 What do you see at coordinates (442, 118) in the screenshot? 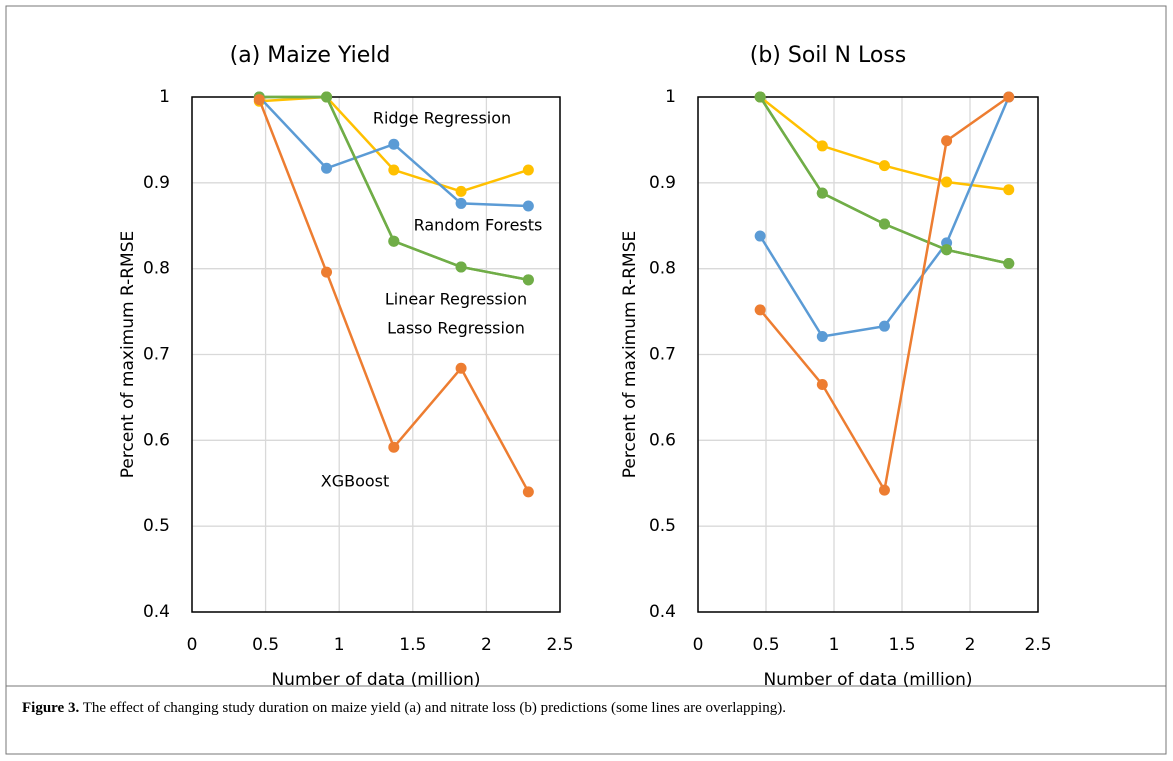
I see `series-annotation: Ridge Regression` at bounding box center [442, 118].